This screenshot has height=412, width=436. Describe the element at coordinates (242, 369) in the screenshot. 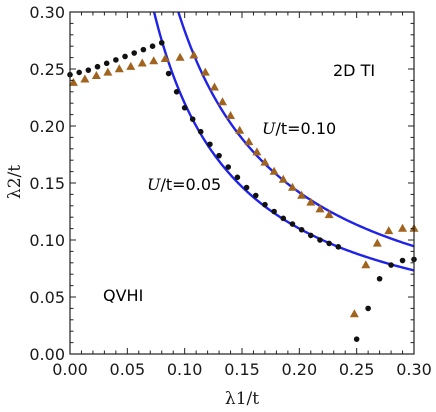

I see `x-tick-label: 0.15` at that location.